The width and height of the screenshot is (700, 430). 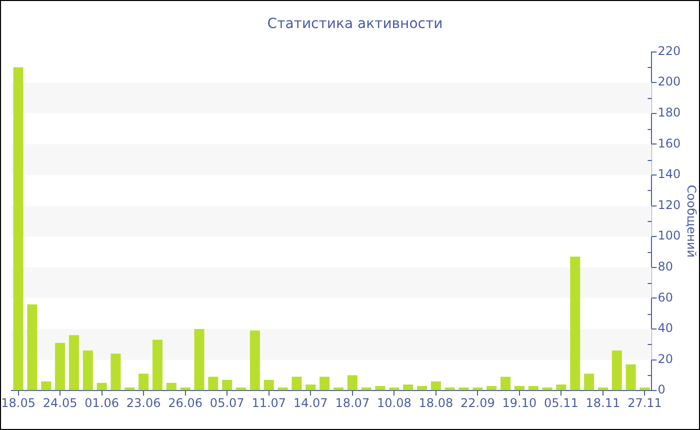 I want to click on y-tick-label: 120, so click(x=669, y=205).